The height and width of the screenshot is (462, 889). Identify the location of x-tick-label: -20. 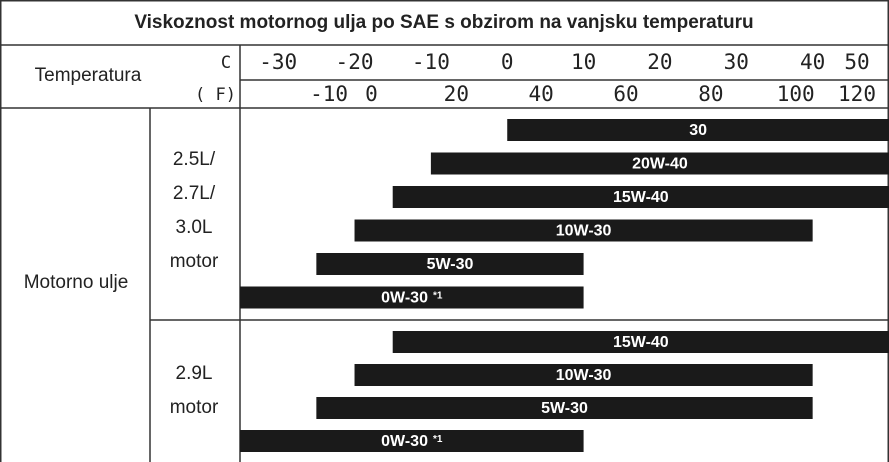
(355, 62).